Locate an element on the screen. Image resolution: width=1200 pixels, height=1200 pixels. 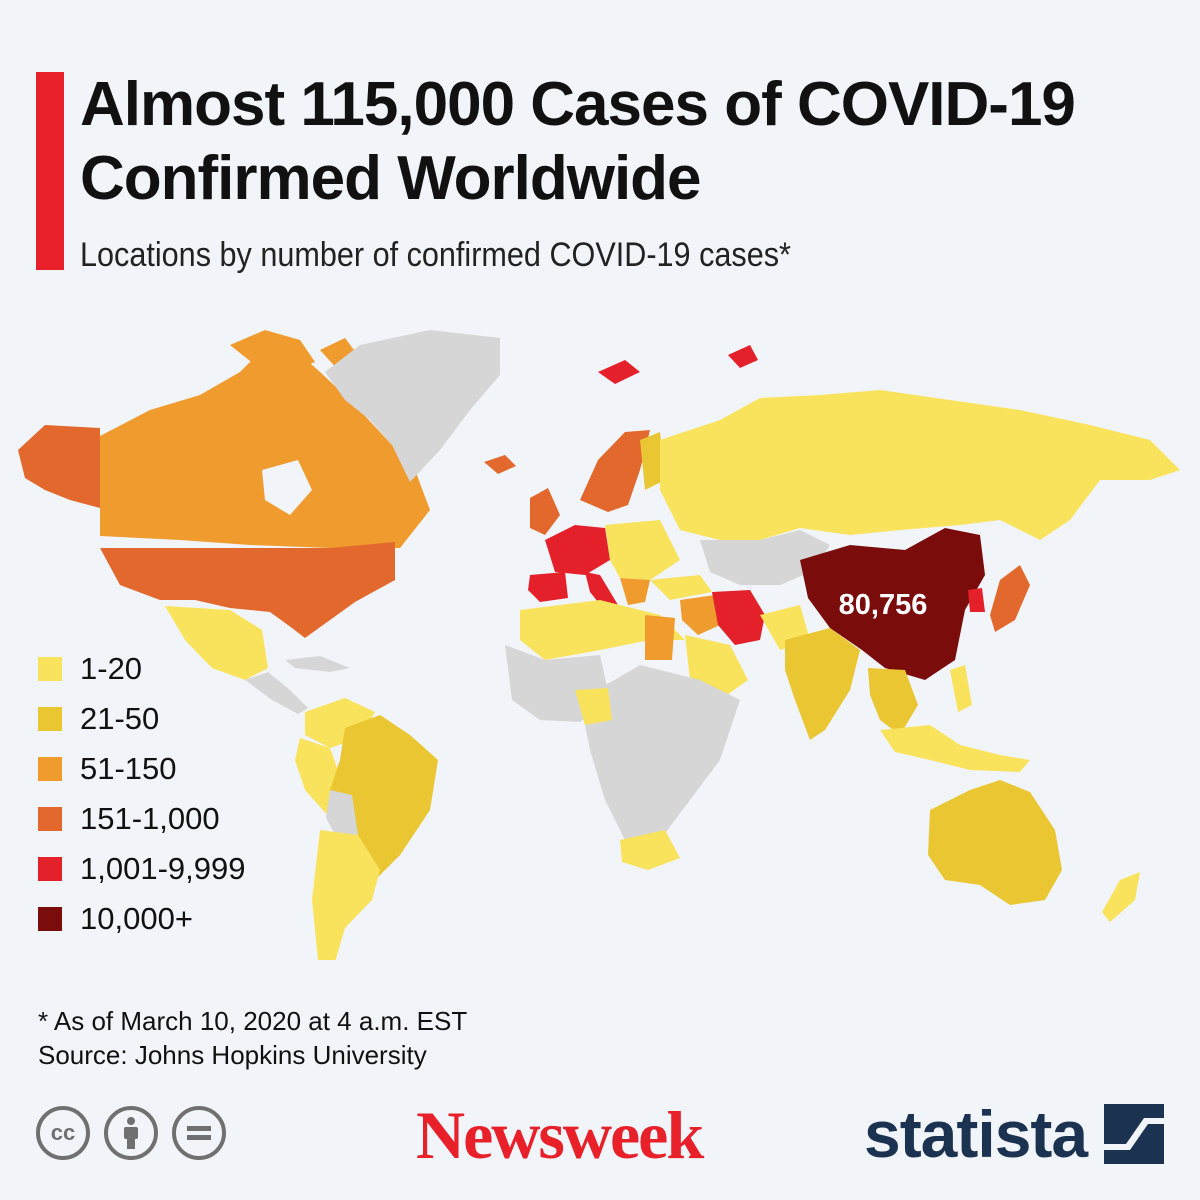
region-china is located at coordinates (892, 604).